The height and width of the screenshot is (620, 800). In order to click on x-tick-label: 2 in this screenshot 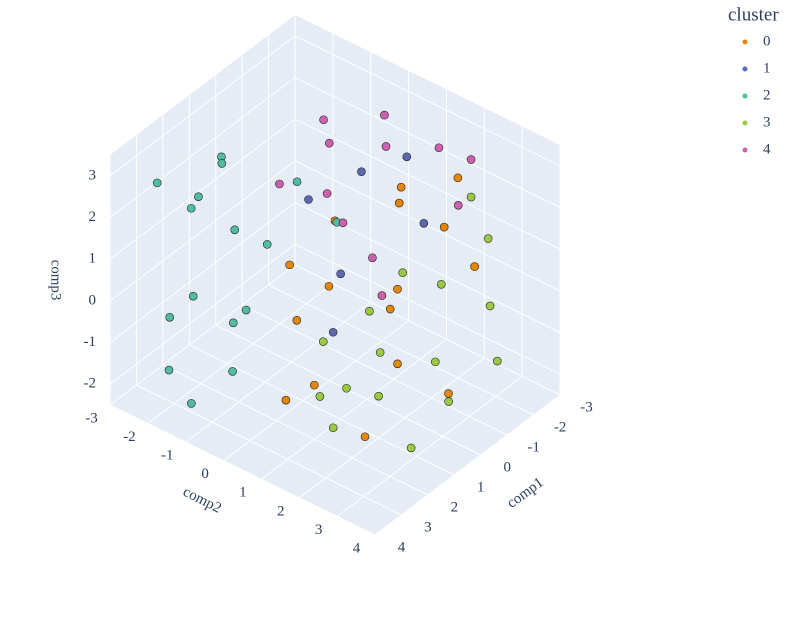, I will do `click(455, 507)`.